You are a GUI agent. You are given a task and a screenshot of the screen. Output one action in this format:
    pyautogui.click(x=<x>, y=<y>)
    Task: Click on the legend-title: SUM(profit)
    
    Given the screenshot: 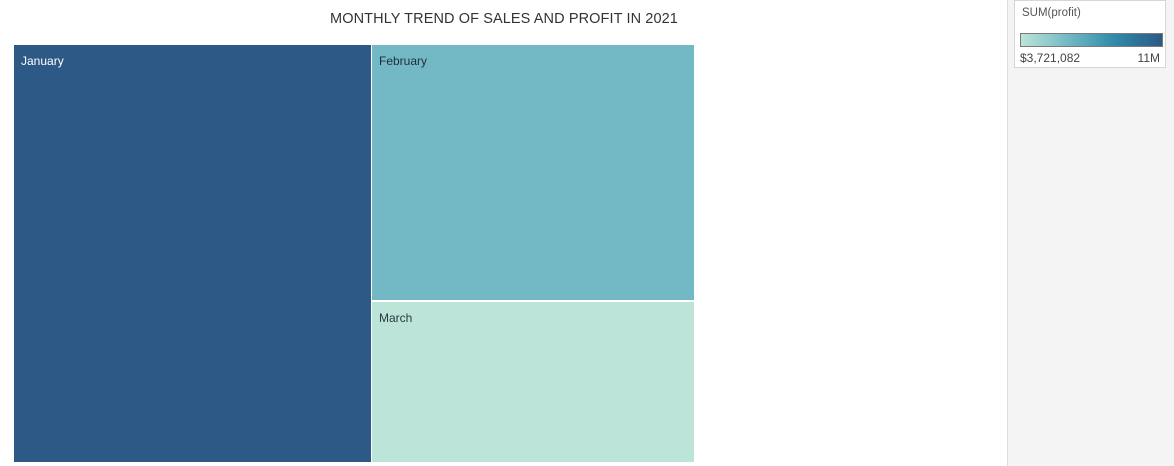 What is the action you would take?
    pyautogui.click(x=1051, y=13)
    